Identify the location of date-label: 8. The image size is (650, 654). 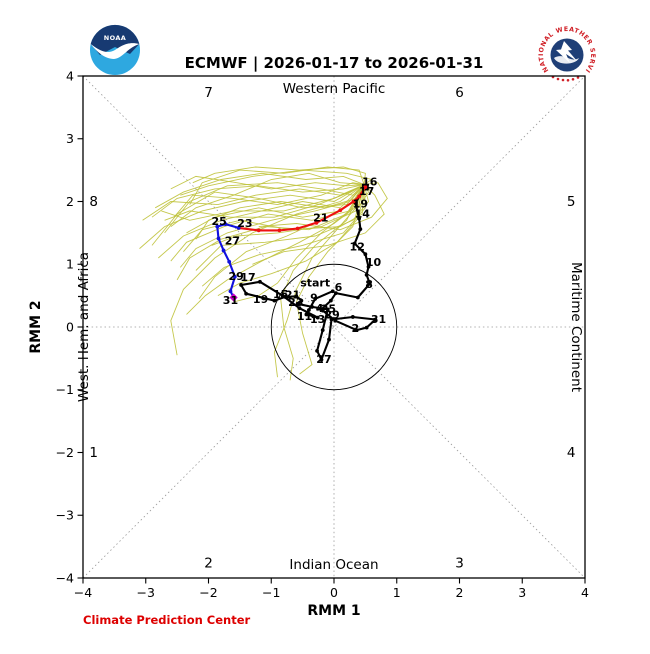
(369, 284).